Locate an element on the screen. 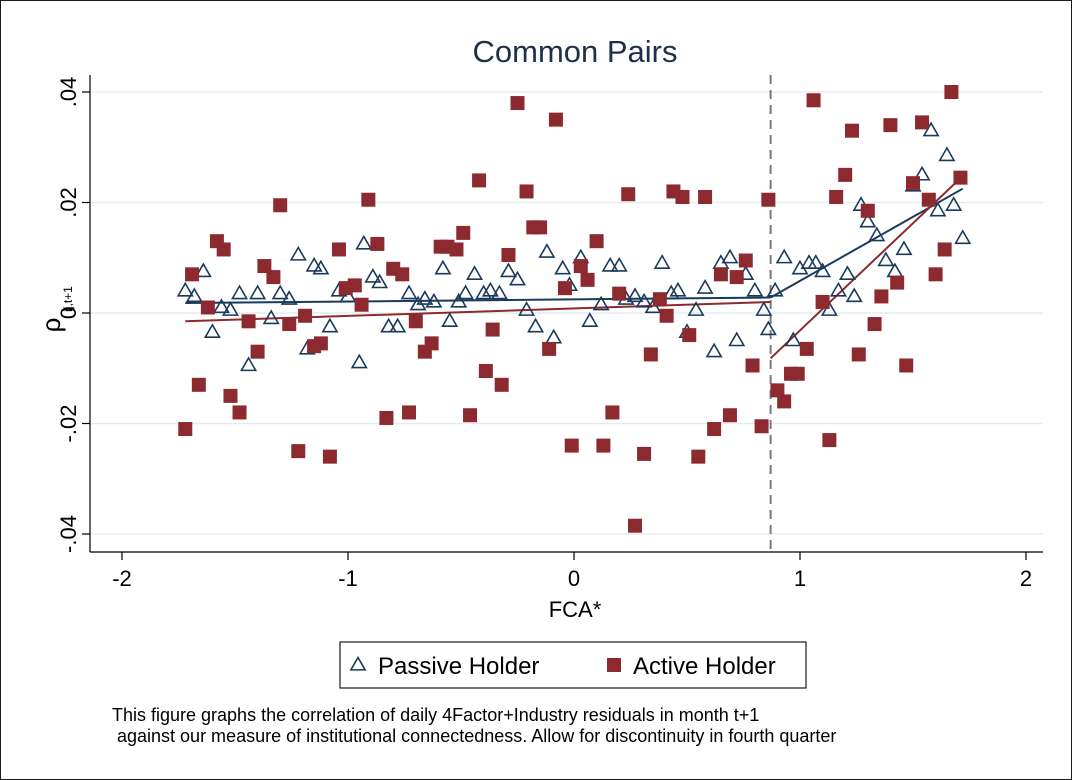  y-tick-label: -.04 is located at coordinates (68, 534).